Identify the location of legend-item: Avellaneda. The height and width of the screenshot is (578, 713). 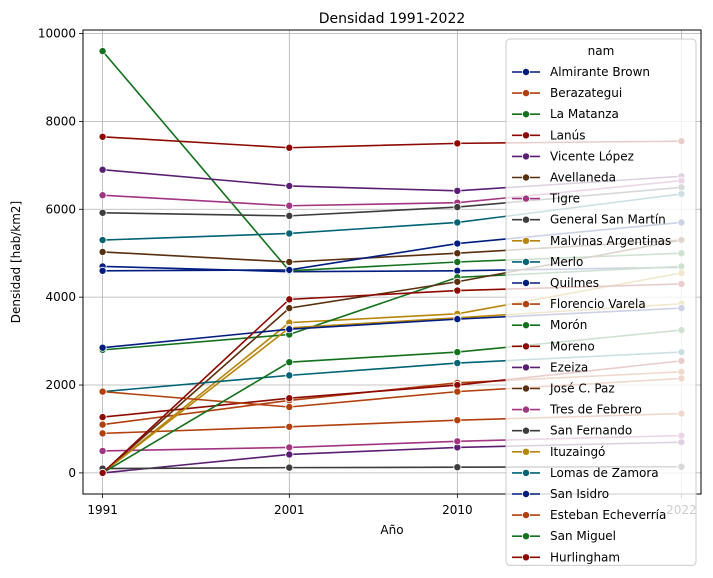
(564, 178).